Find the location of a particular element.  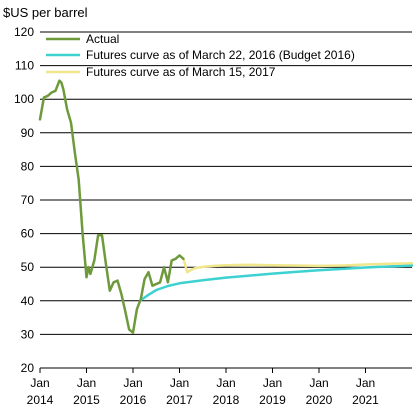

x-tick-label-month-2019: Jan is located at coordinates (272, 383).